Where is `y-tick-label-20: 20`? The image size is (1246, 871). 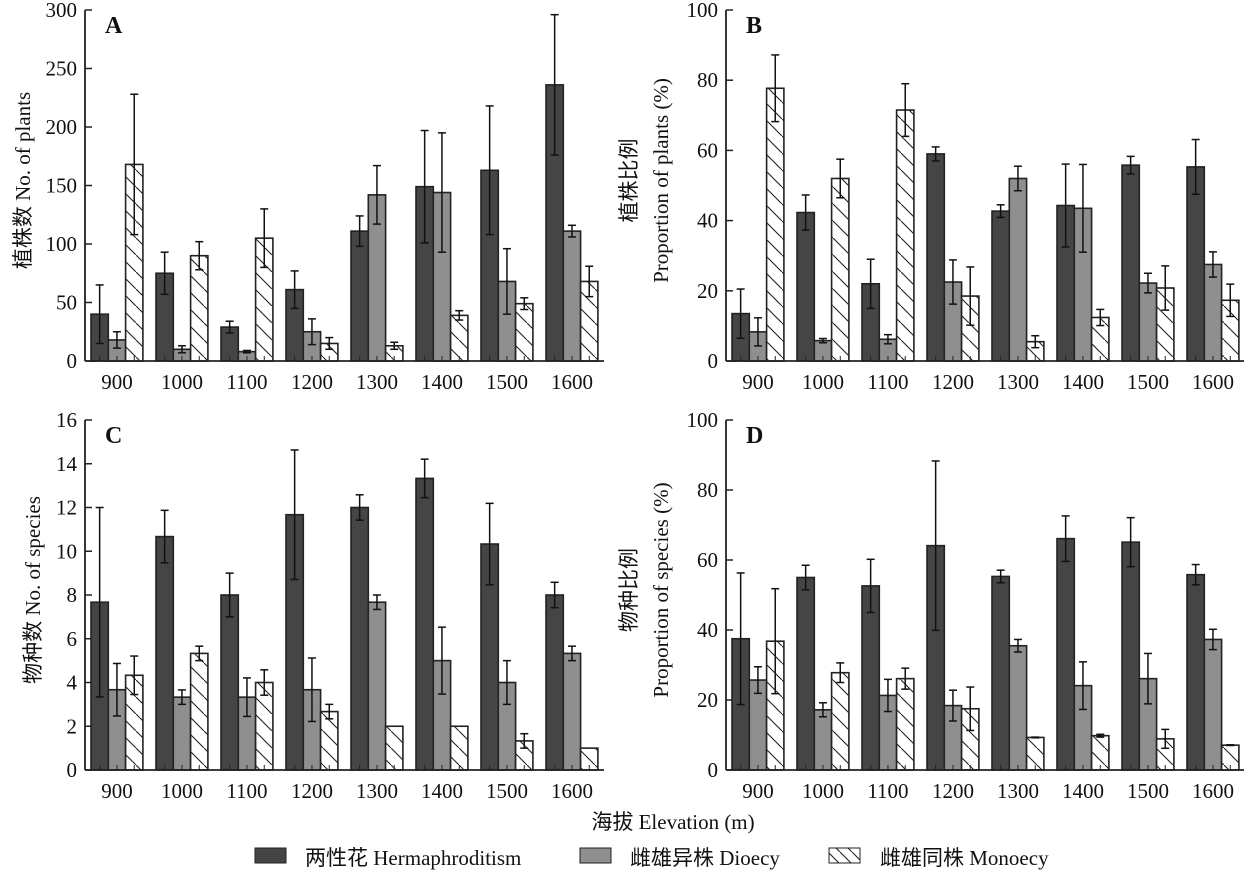
y-tick-label-20: 20 is located at coordinates (707, 700).